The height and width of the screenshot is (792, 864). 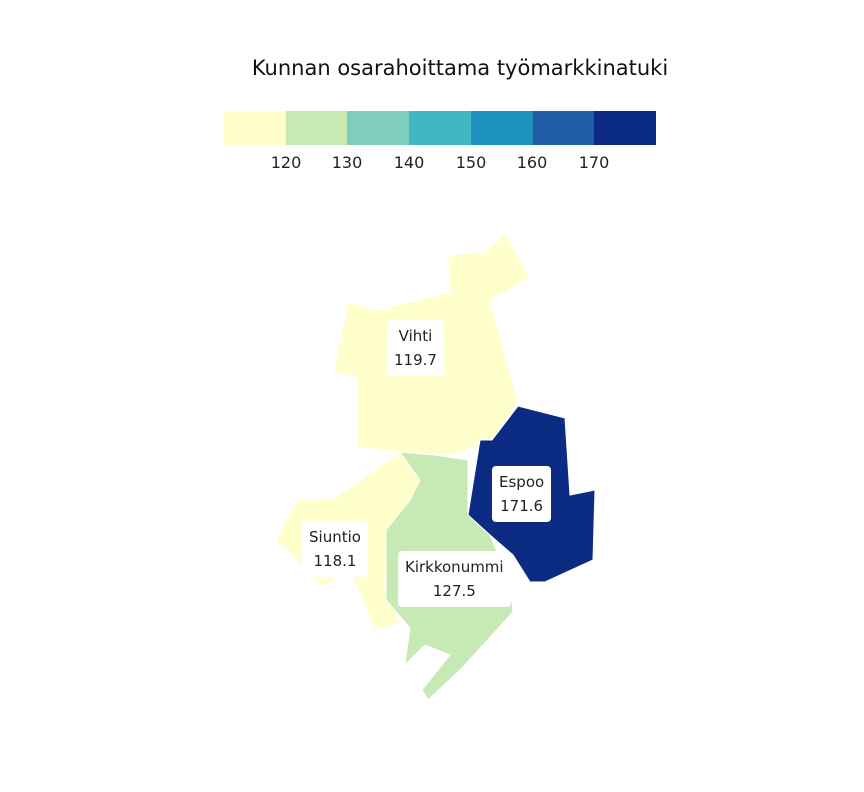 What do you see at coordinates (415, 336) in the screenshot?
I see `region-label-name: Vihti` at bounding box center [415, 336].